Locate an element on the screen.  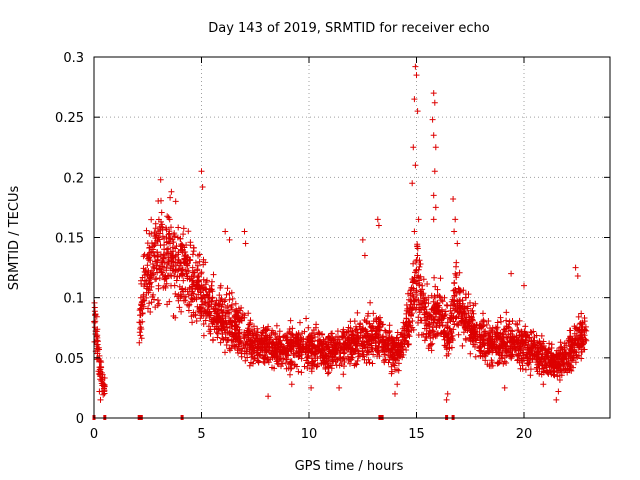
data-point-2096 is located at coordinates (424, 307).